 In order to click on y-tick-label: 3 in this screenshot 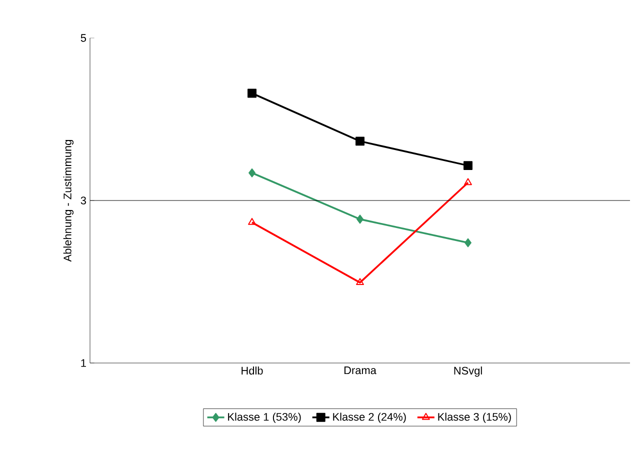, I will do `click(83, 200)`.